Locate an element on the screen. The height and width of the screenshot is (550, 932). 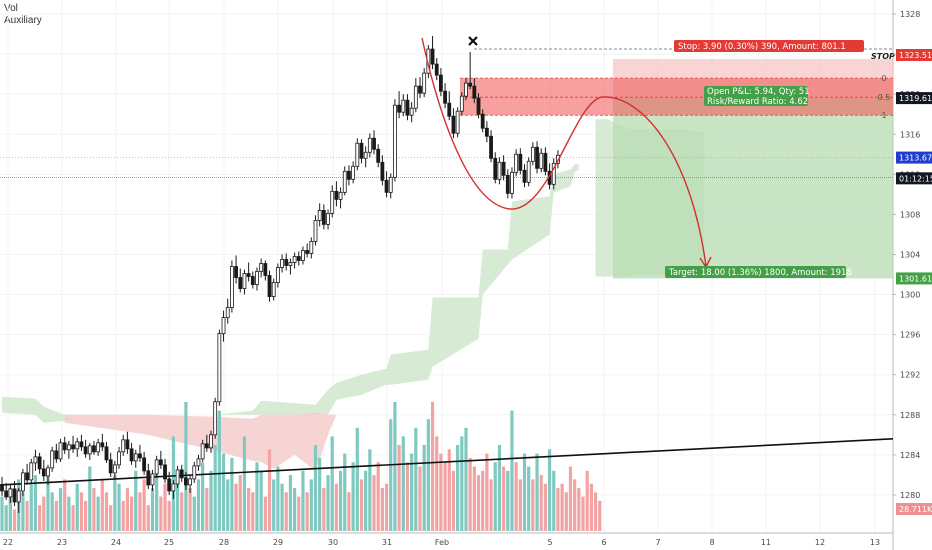
x-tick-label: 22 is located at coordinates (8, 542).